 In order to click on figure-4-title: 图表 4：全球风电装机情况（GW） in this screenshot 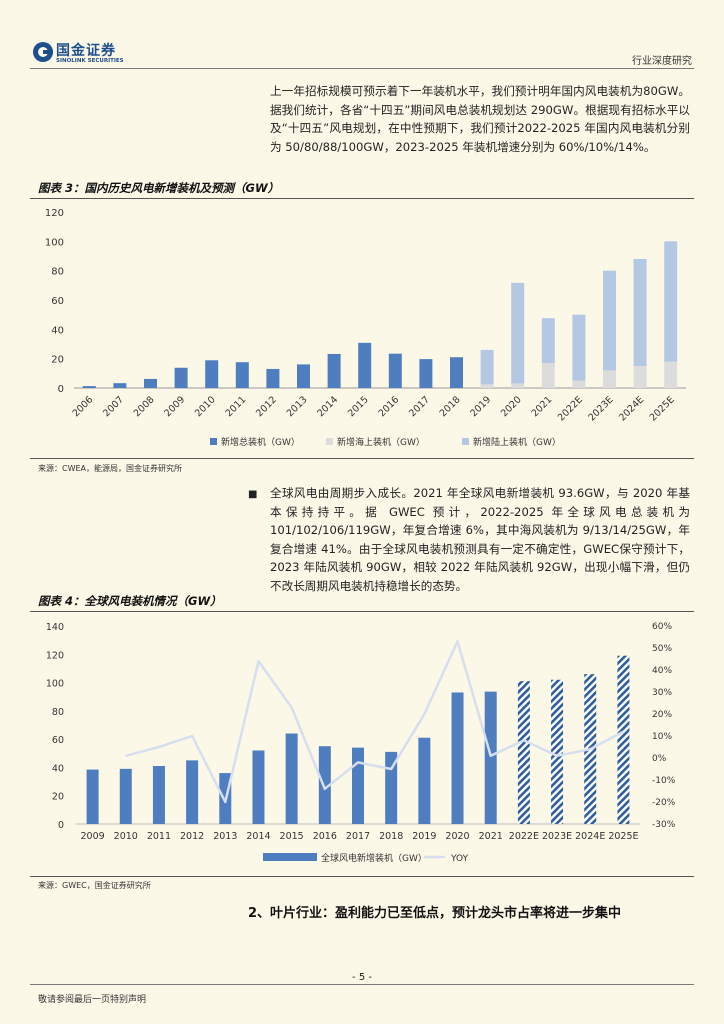, I will do `click(130, 601)`.